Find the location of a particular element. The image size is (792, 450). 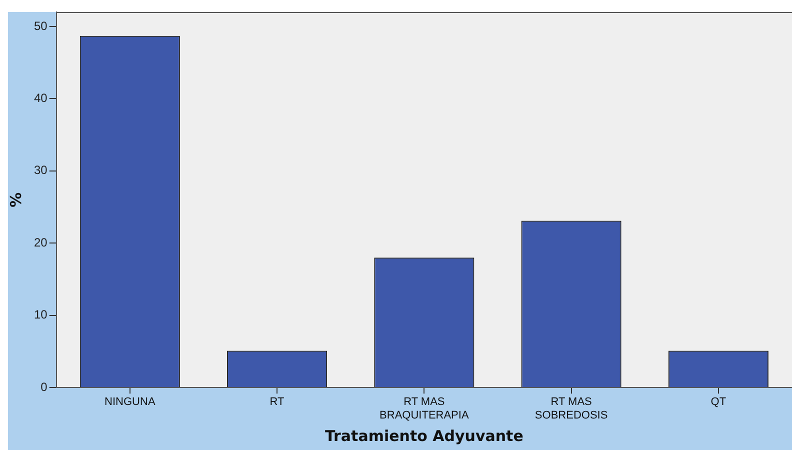

x-tick-label: RT MAS SOBREDOSIS is located at coordinates (571, 409).